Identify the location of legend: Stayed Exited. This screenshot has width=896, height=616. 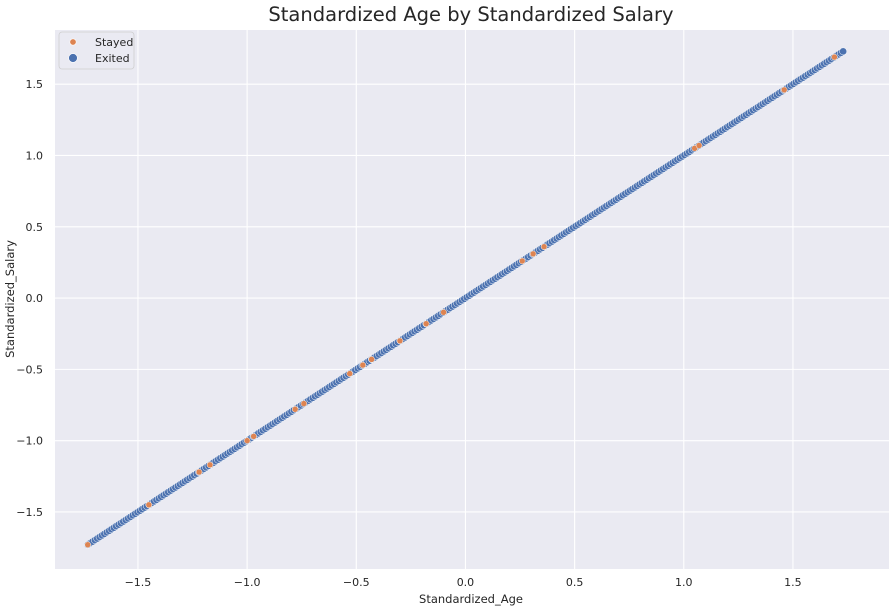
(96, 50).